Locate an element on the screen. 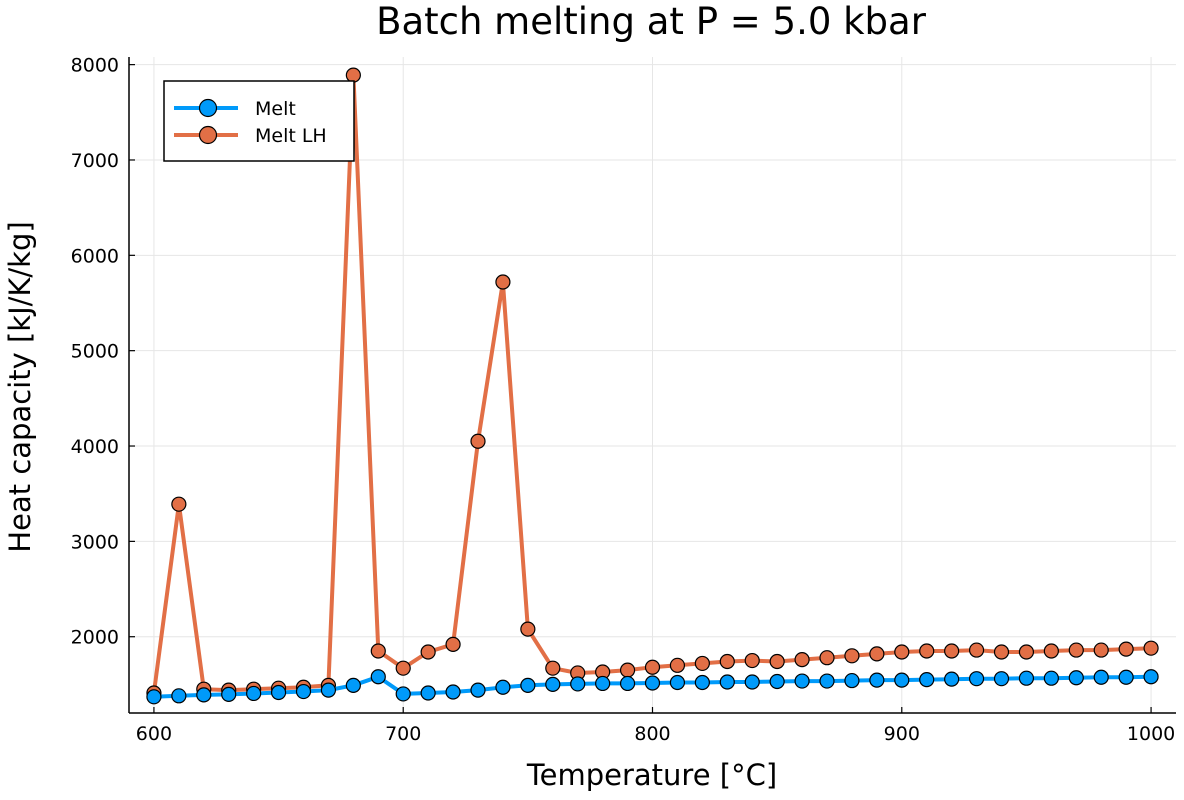  y-tick-label: 5000 is located at coordinates (95, 352).